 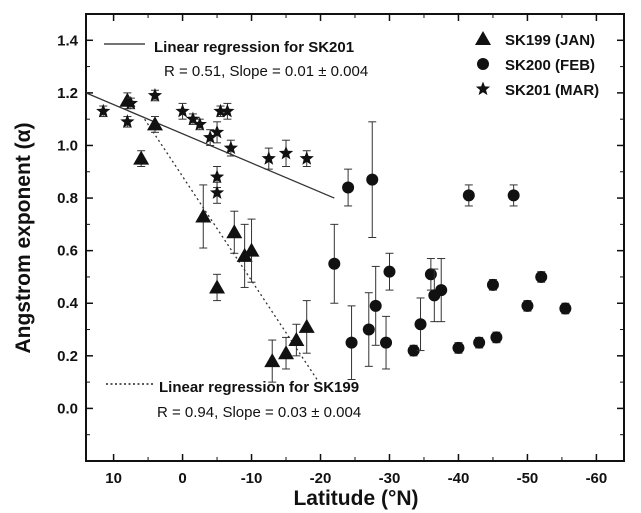 What do you see at coordinates (550, 65) in the screenshot?
I see `legend-label-sk200: SK200 (FEB)` at bounding box center [550, 65].